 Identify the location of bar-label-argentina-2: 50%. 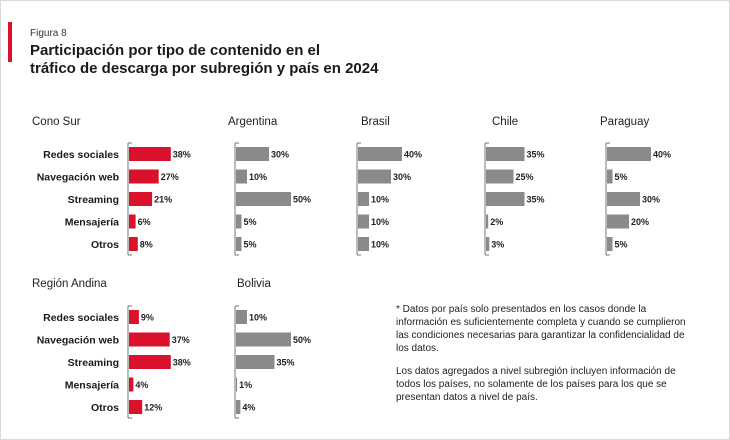
(302, 200).